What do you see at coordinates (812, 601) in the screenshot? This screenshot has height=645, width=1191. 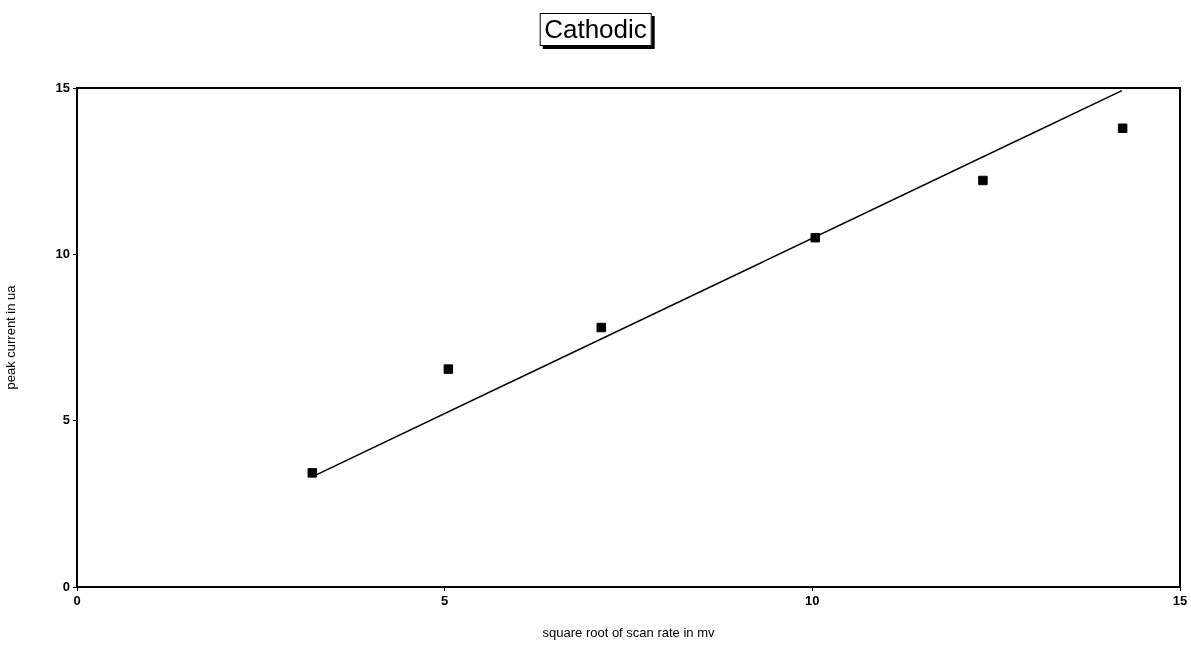 I see `x-tick-label: 10` at bounding box center [812, 601].